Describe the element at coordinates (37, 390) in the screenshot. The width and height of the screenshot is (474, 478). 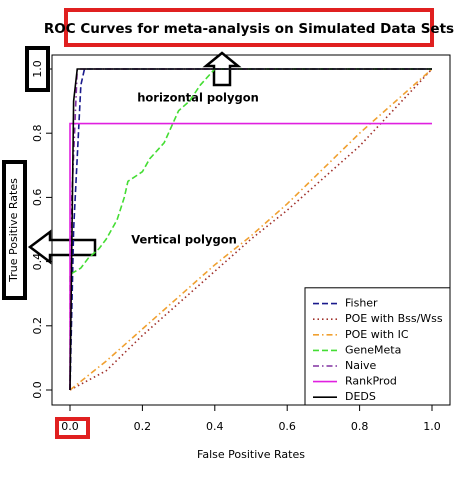
I see `y-tick-label: 0.0` at that location.